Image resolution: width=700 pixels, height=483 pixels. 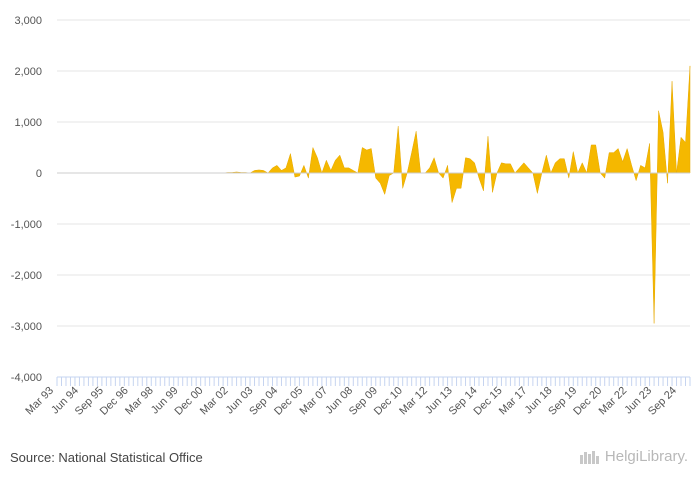 What do you see at coordinates (28, 123) in the screenshot?
I see `y-tick-label: 1,000` at bounding box center [28, 123].